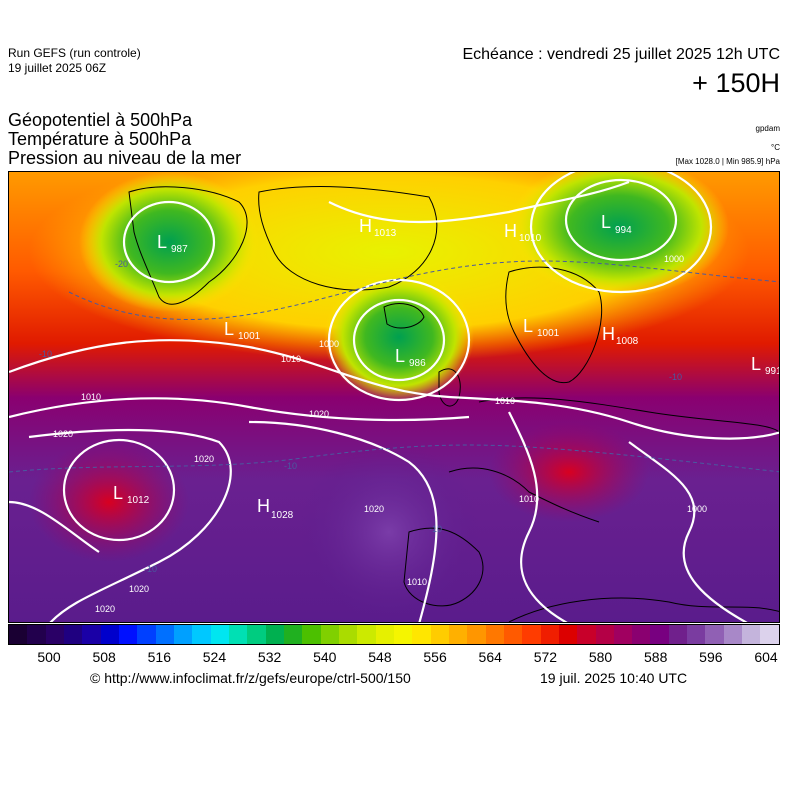  What do you see at coordinates (389, 532) in the screenshot?
I see `cool-field-iberia` at bounding box center [389, 532].